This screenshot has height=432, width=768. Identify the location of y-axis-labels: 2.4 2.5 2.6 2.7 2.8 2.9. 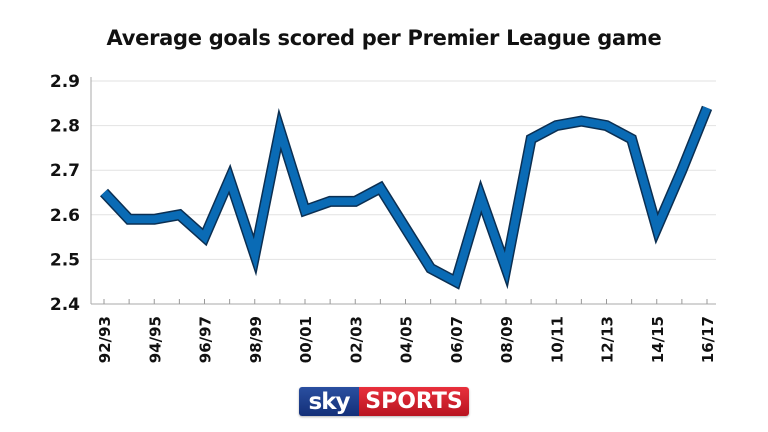
(65, 193).